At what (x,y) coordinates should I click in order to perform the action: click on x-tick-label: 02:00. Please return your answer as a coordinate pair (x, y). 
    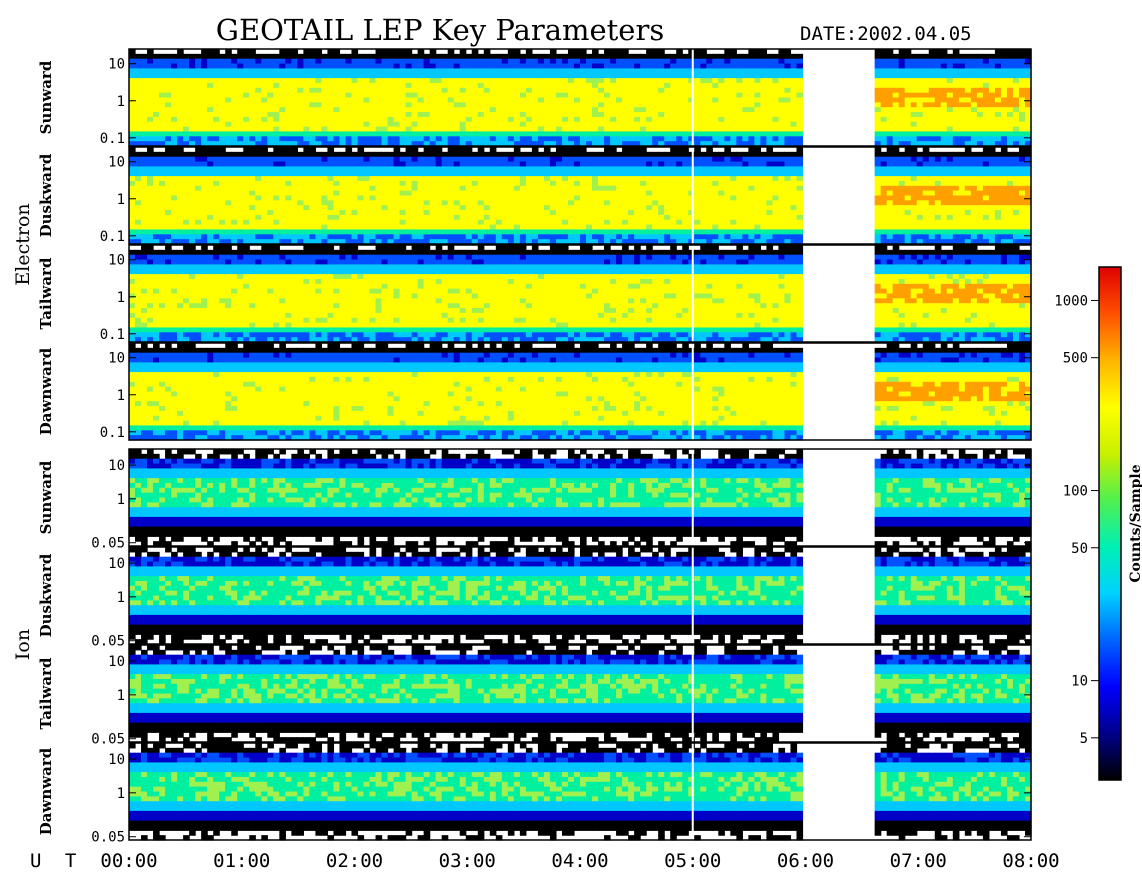
    Looking at the image, I should click on (354, 861).